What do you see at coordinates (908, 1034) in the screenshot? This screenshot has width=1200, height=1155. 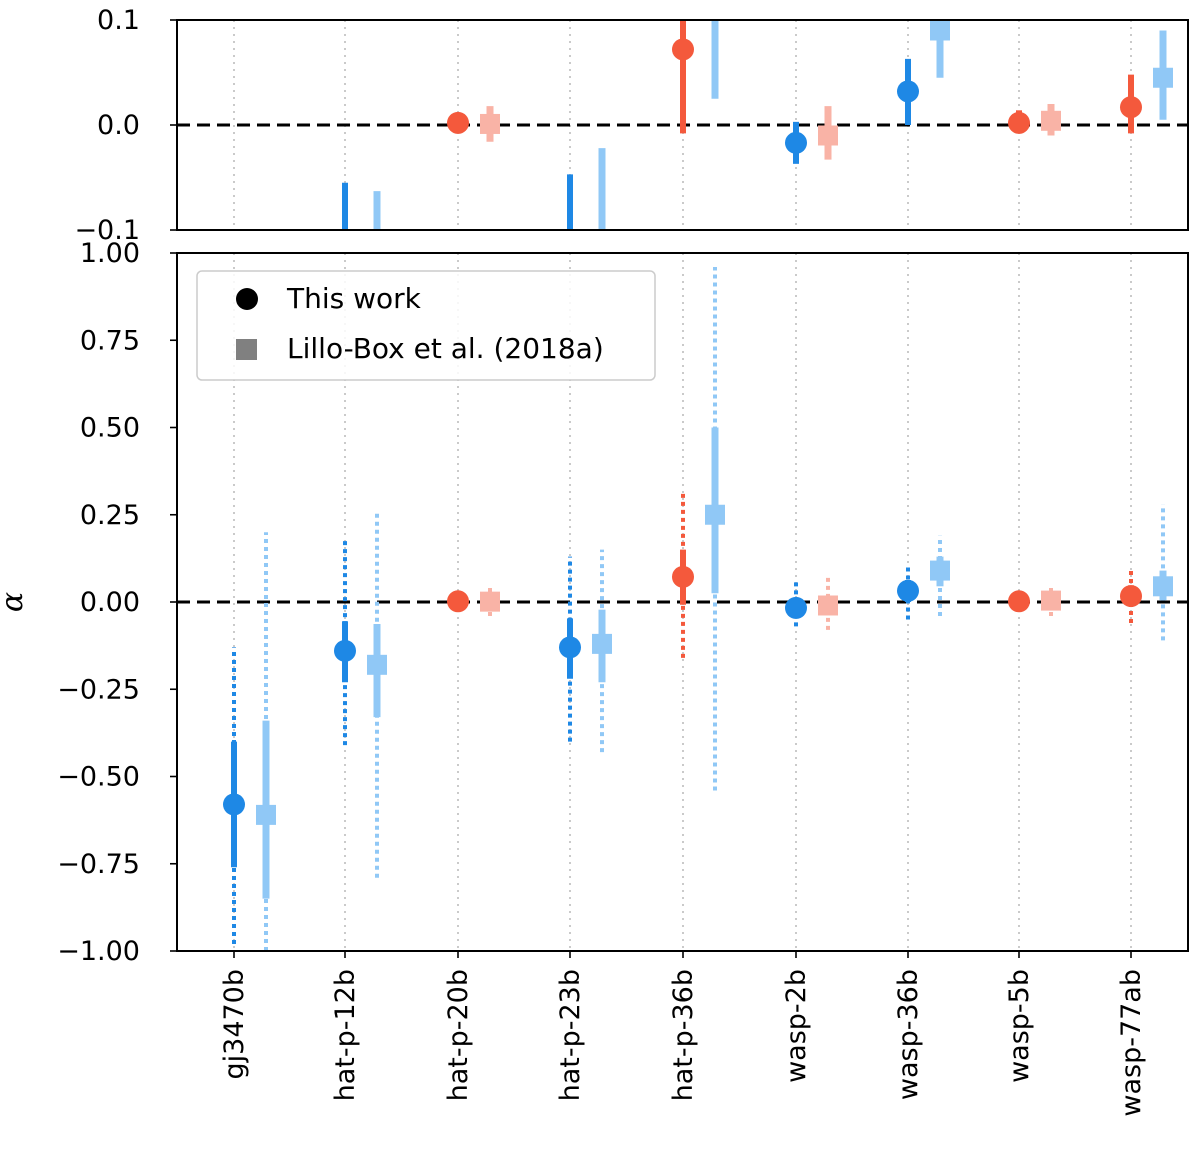 I see `category-label-wasp-36b: wasp-36b` at bounding box center [908, 1034].